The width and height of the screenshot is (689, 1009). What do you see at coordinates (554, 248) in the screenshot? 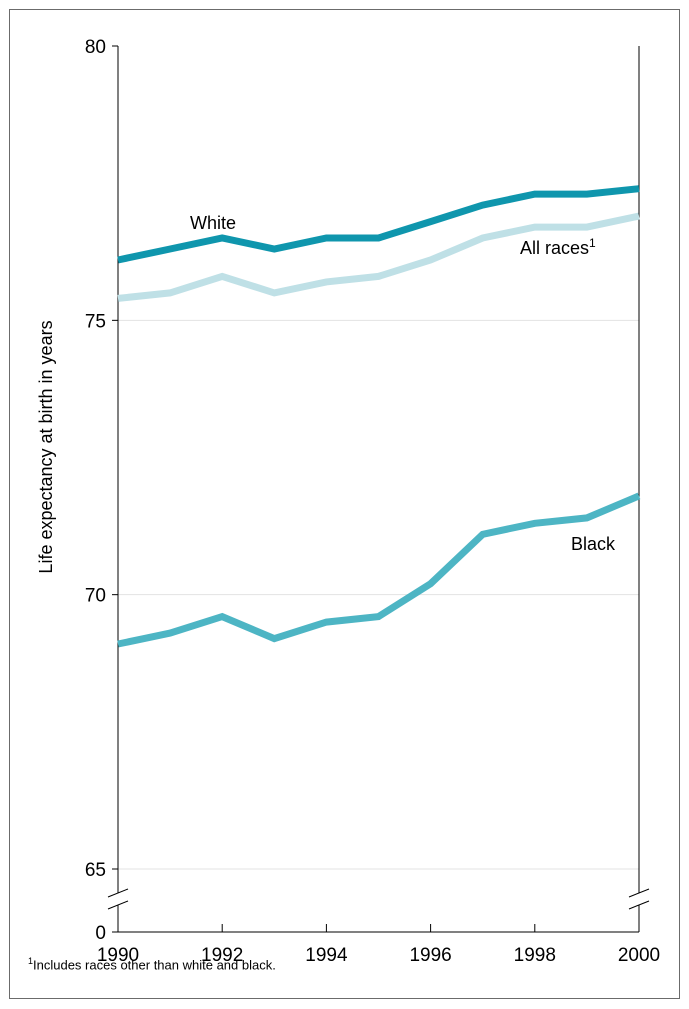
I see `series-label-all-races-text: All races` at bounding box center [554, 248].